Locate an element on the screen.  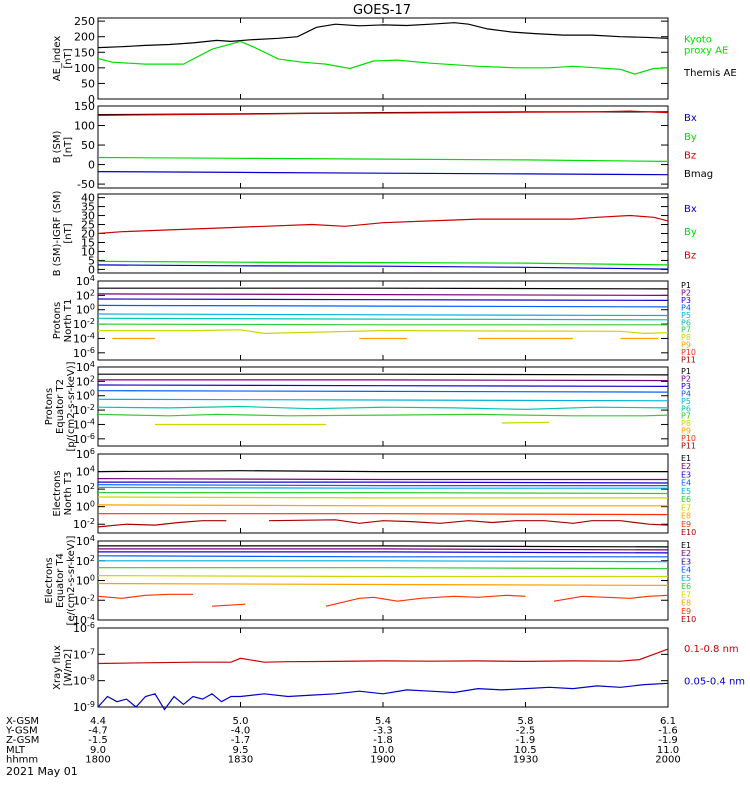
series-e8 is located at coordinates (382, 505).